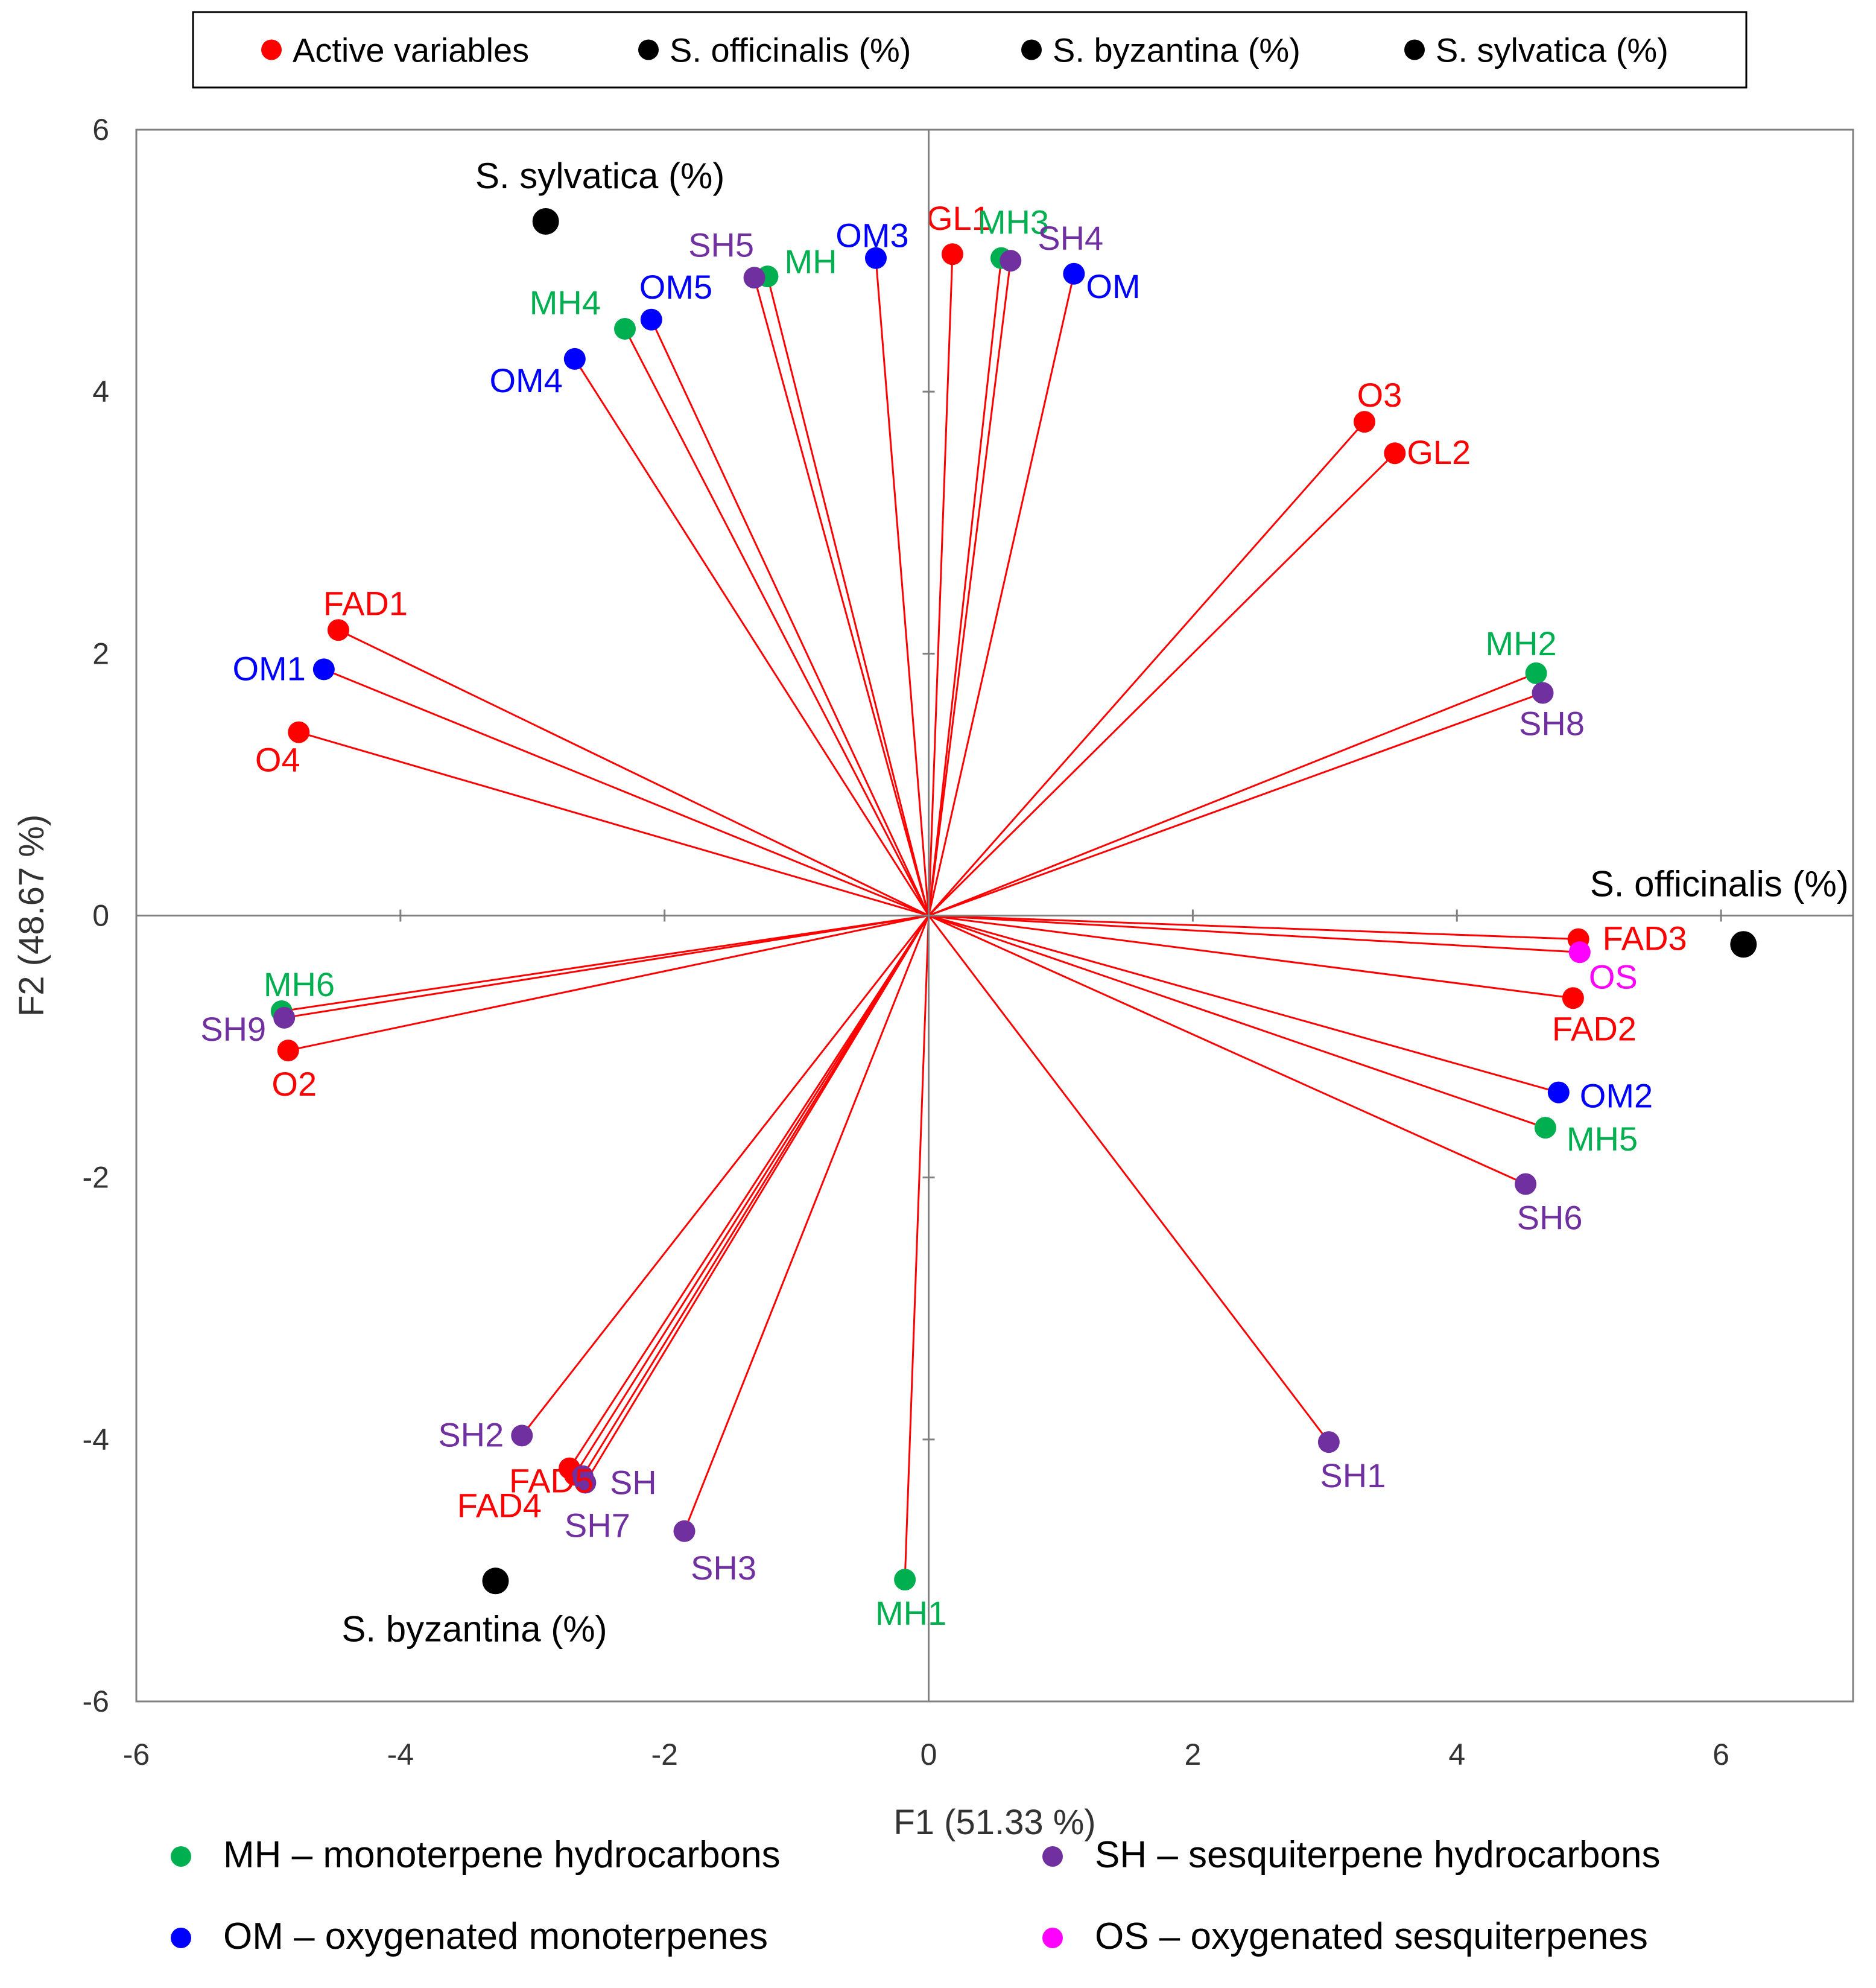  Describe the element at coordinates (525, 380) in the screenshot. I see `label-om4: OM4` at that location.